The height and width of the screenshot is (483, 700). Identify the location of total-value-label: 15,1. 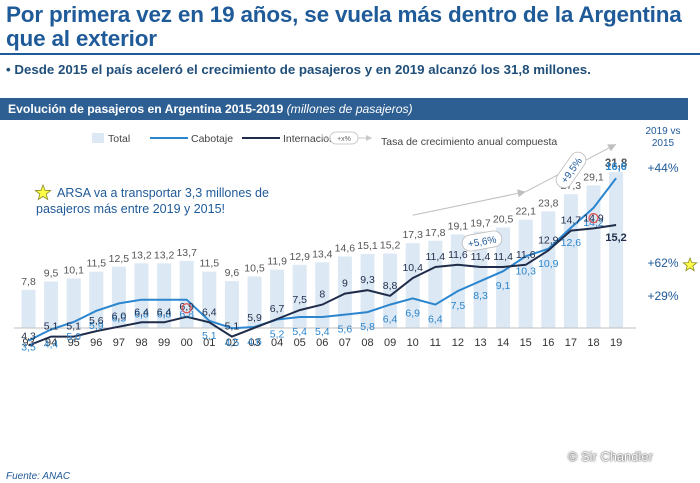
(367, 246).